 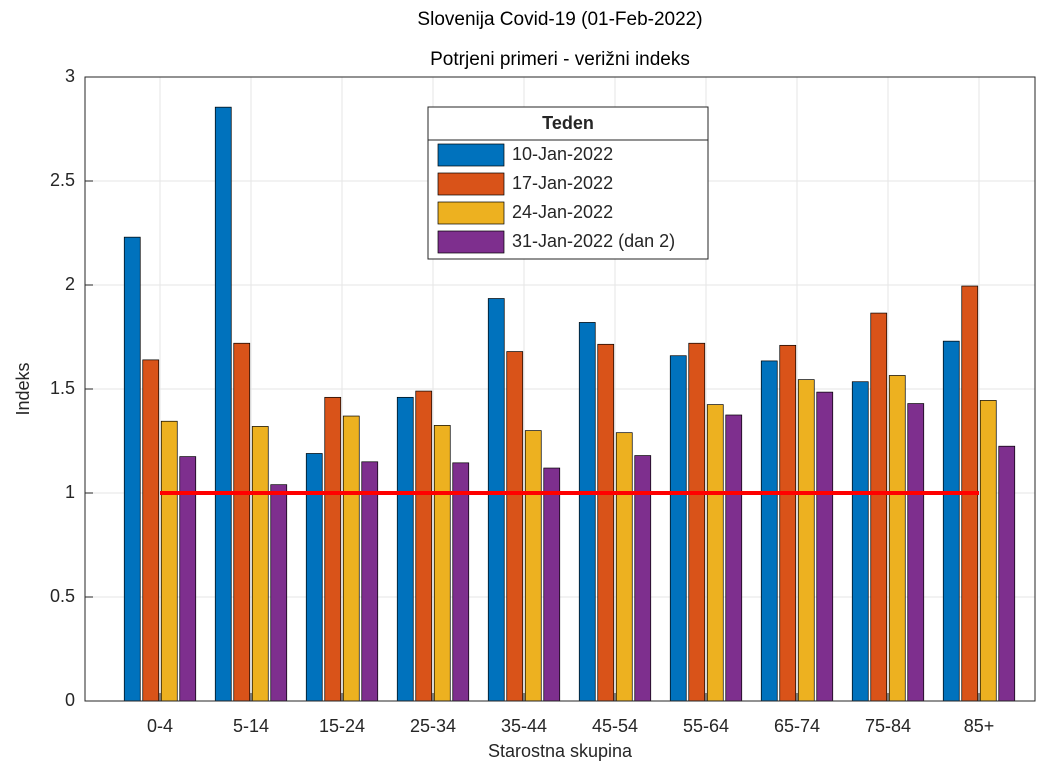 What do you see at coordinates (62, 180) in the screenshot?
I see `y-tick-label: 2.5` at bounding box center [62, 180].